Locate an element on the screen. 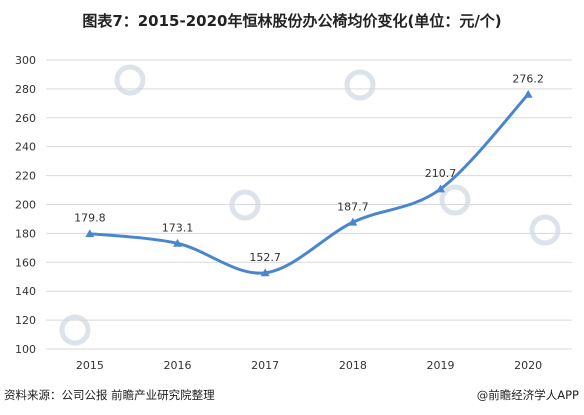 This screenshot has height=415, width=584. source-note: 资料来源：公司公报 前瞻产业研究院整理 is located at coordinates (109, 395).